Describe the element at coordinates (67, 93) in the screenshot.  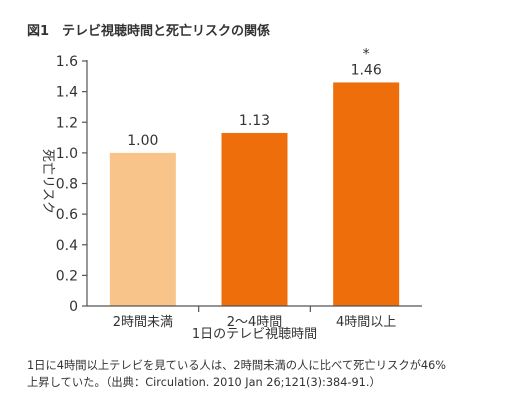
I see `y-tick-label: 1.4` at that location.